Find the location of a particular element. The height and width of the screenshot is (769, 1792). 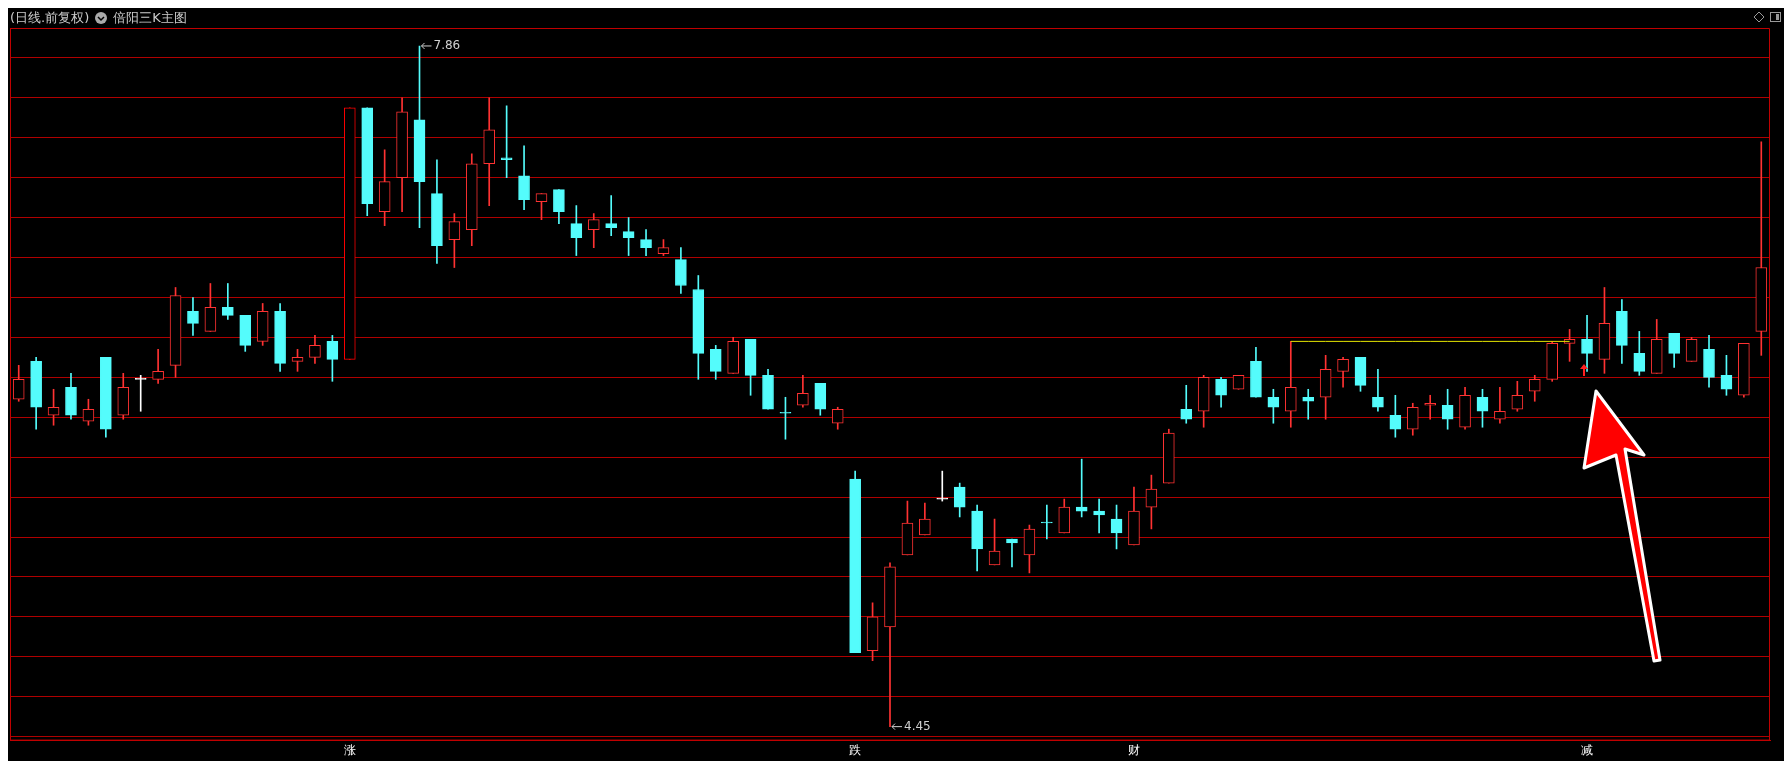

annotation: 4.45 is located at coordinates (917, 725).